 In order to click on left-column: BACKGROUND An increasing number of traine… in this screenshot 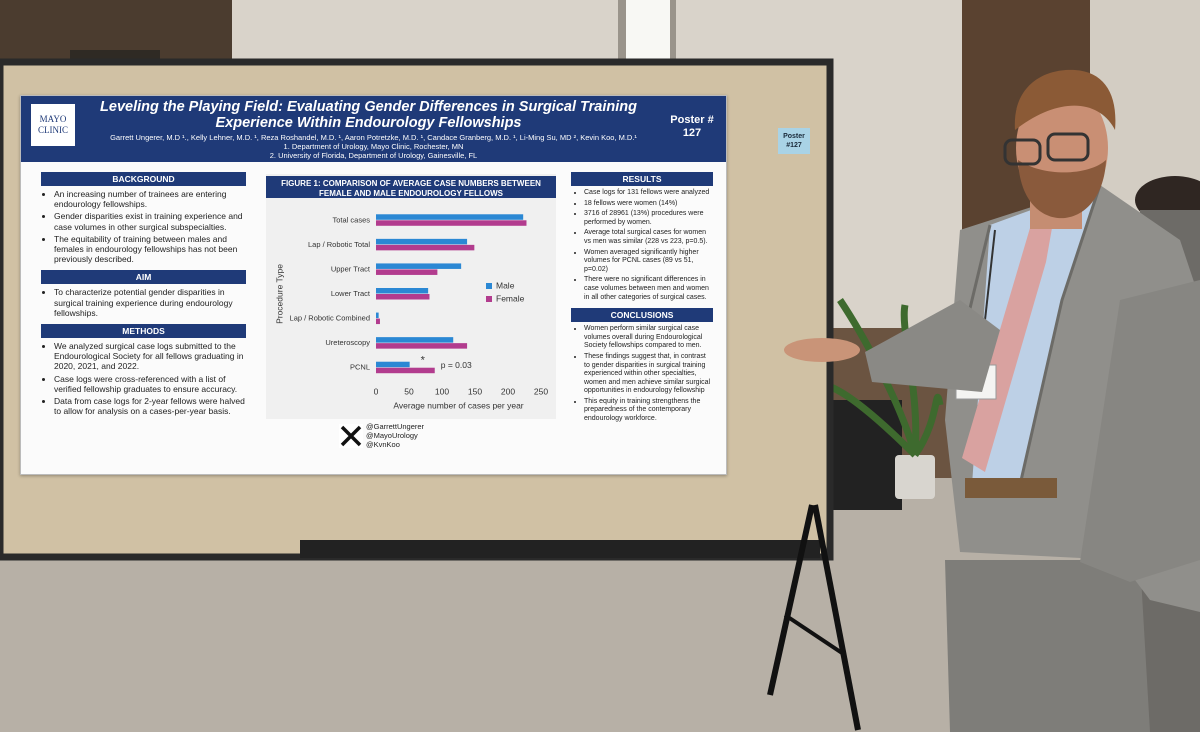, I will do `click(143, 295)`.